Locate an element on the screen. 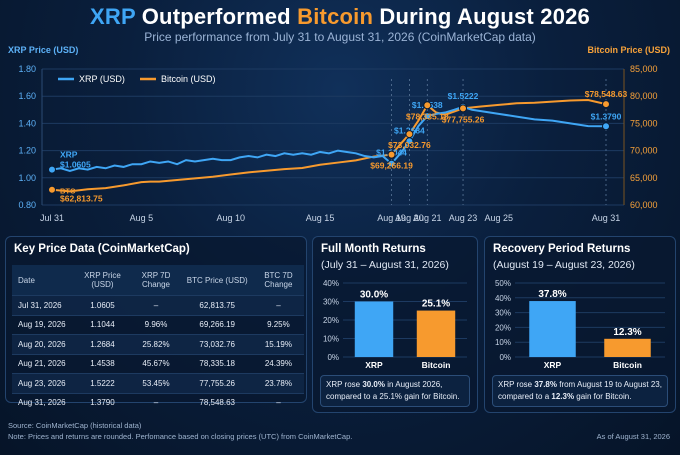 This screenshot has height=455, width=680. cell-btc-price: 62,813.75 is located at coordinates (217, 305).